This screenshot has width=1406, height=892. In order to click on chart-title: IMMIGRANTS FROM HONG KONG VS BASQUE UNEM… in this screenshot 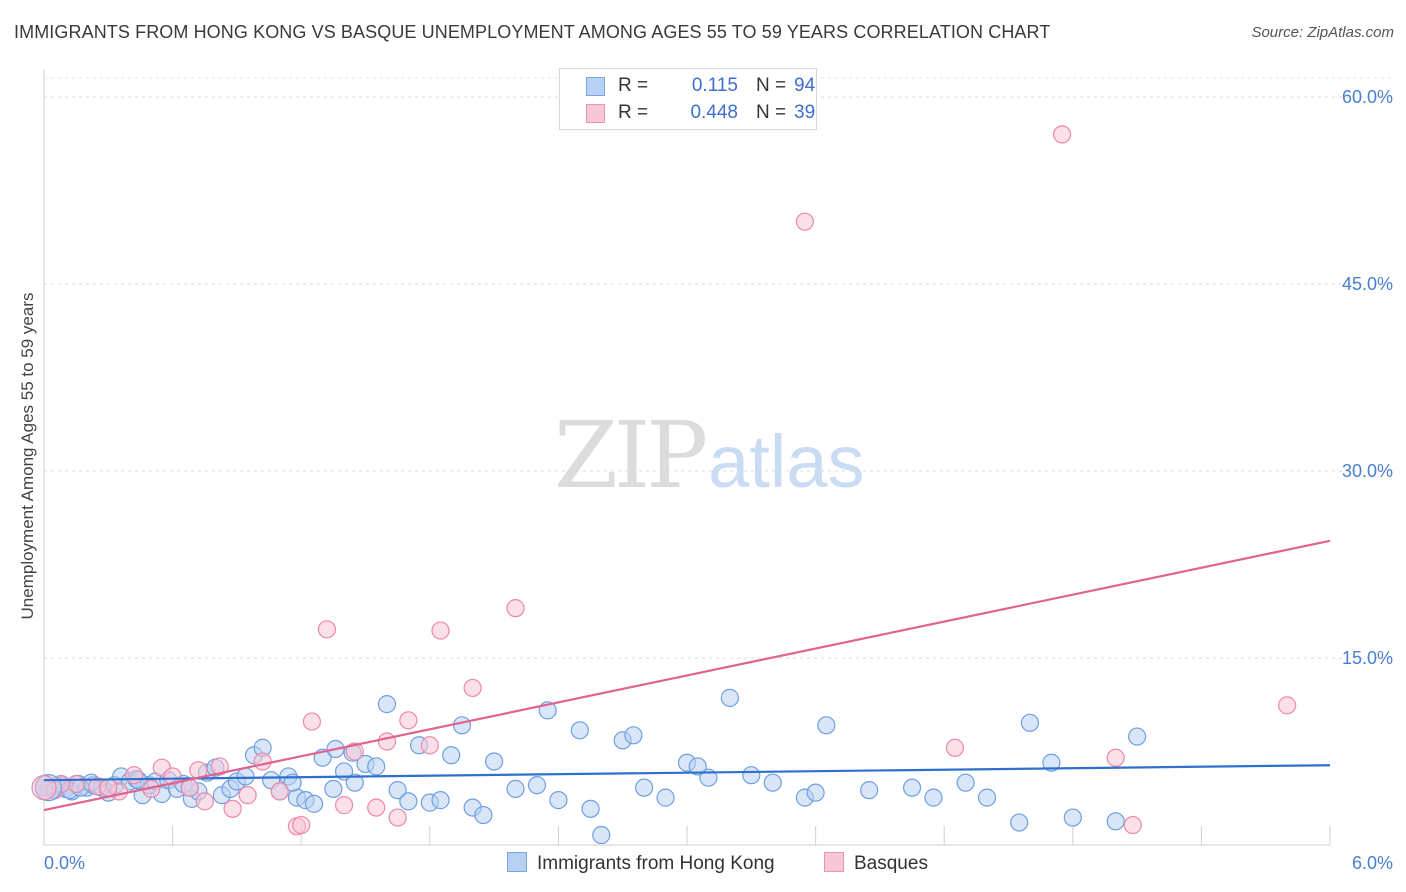, I will do `click(532, 32)`.